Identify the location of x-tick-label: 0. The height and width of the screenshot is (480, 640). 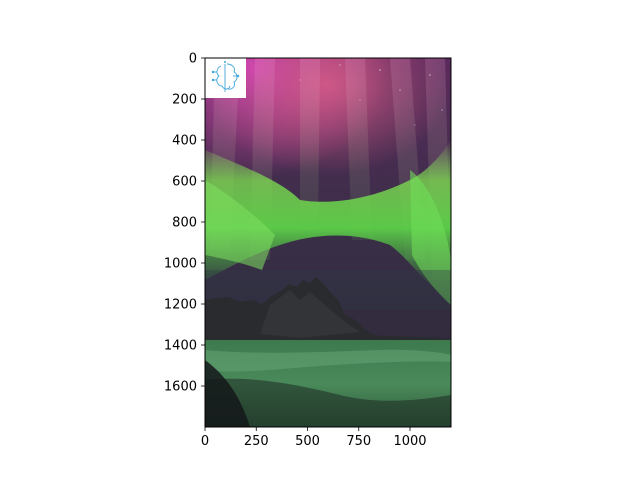
(205, 441).